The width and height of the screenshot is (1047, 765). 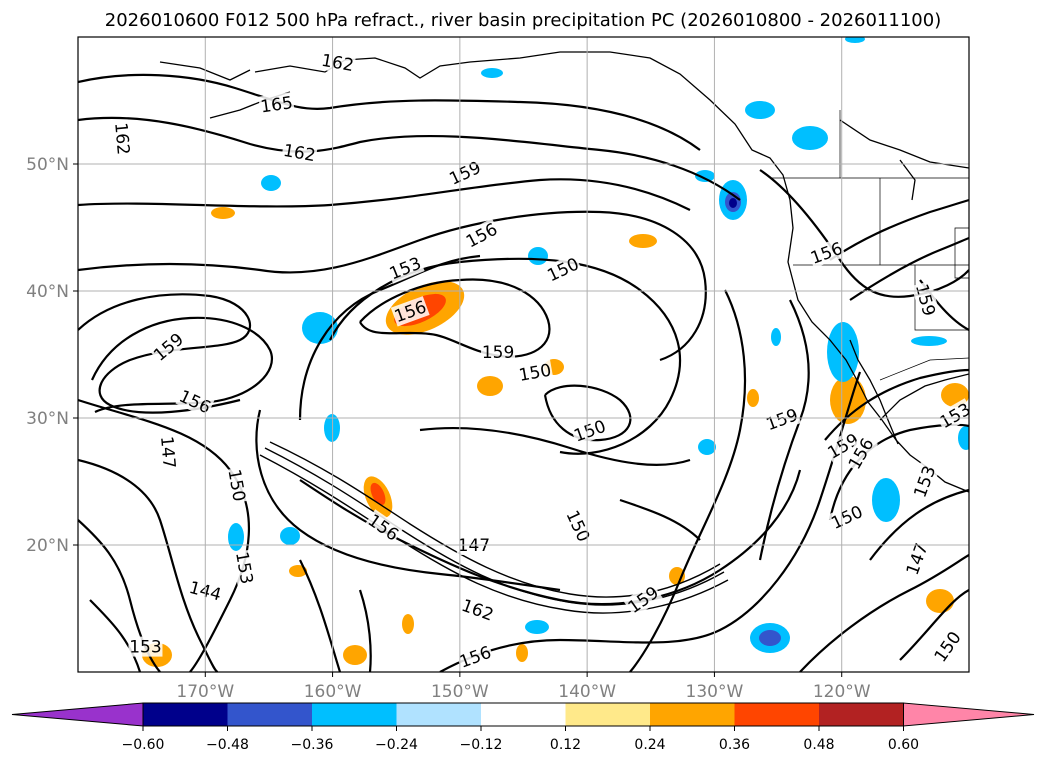 What do you see at coordinates (396, 745) in the screenshot?
I see `colorbar-tick-label: −0.24` at bounding box center [396, 745].